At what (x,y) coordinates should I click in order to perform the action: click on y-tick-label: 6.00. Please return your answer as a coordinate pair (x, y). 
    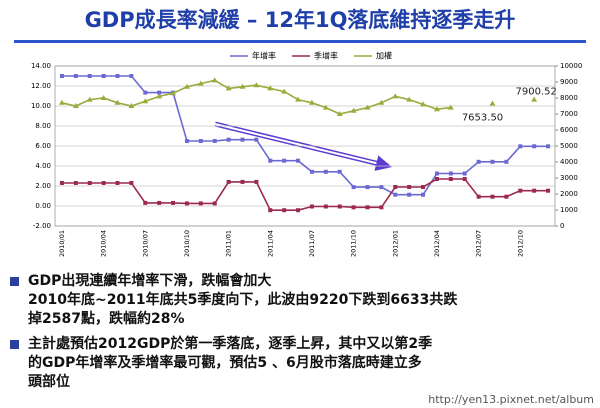
    Looking at the image, I should click on (43, 146).